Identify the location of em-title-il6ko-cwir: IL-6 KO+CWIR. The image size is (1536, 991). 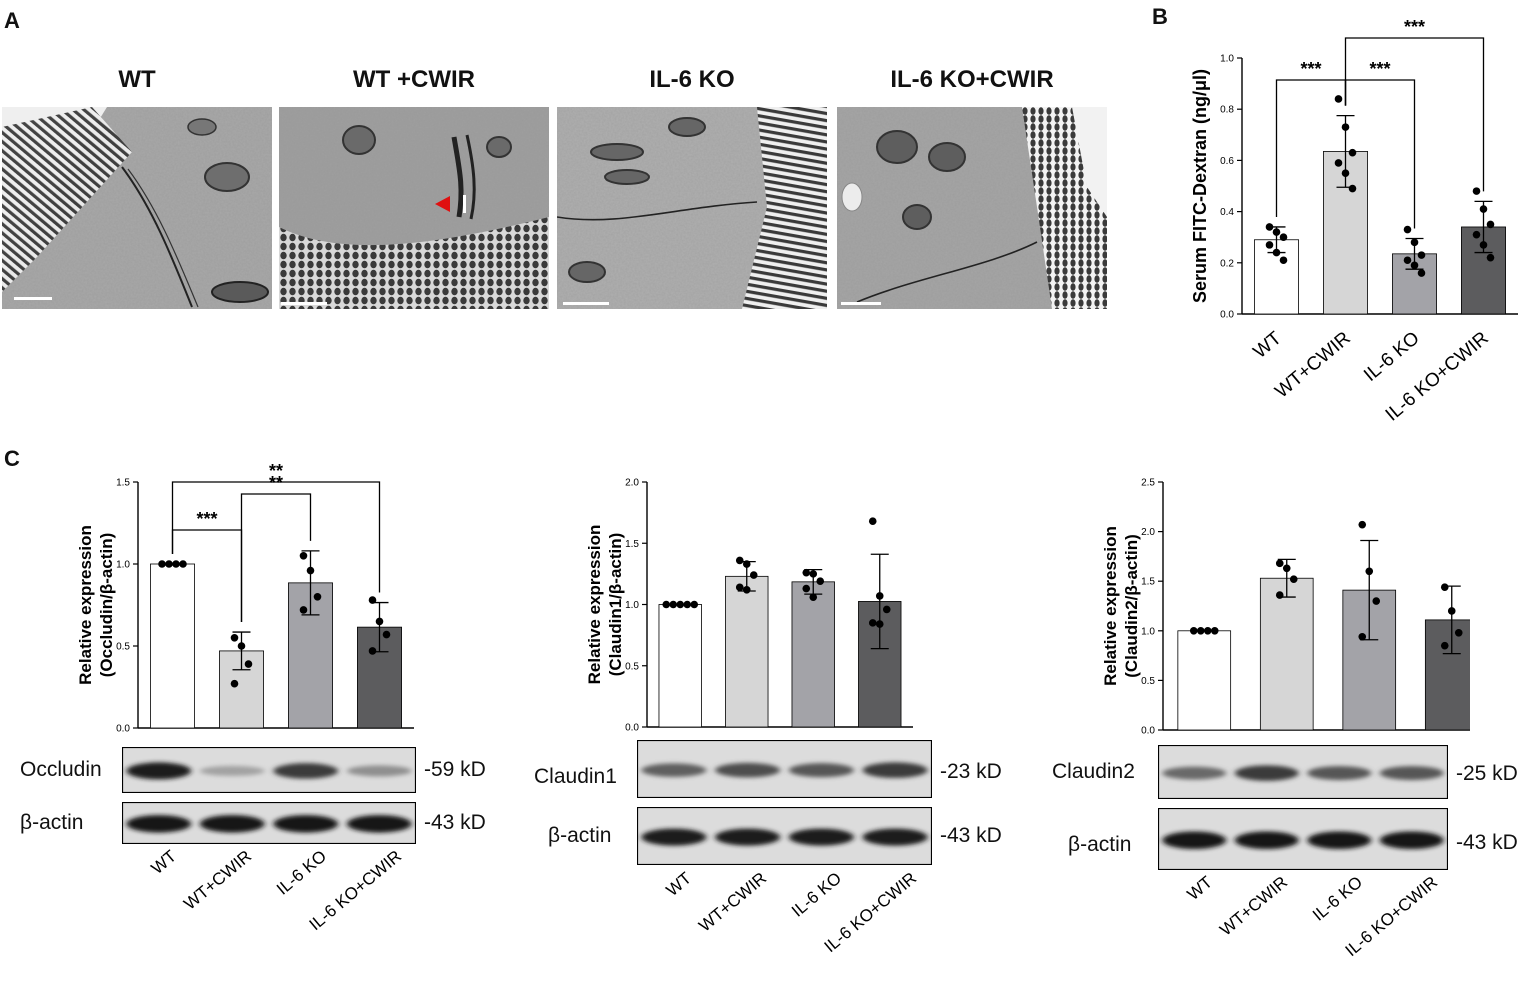
(972, 79).